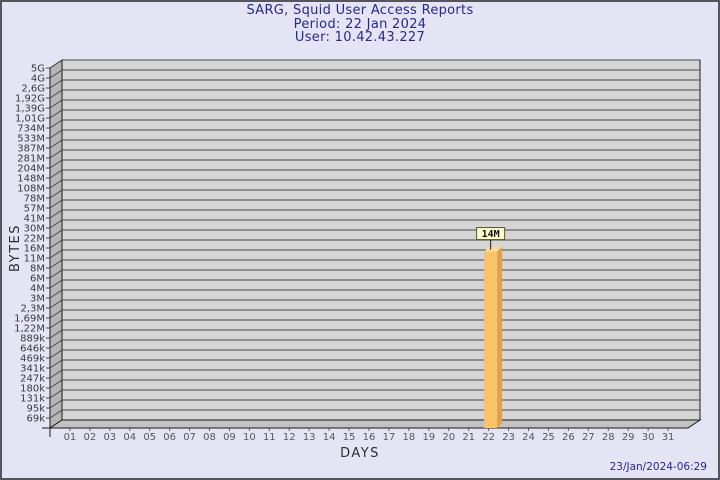 The height and width of the screenshot is (480, 720). Describe the element at coordinates (588, 437) in the screenshot. I see `x-tick-label: 27` at that location.